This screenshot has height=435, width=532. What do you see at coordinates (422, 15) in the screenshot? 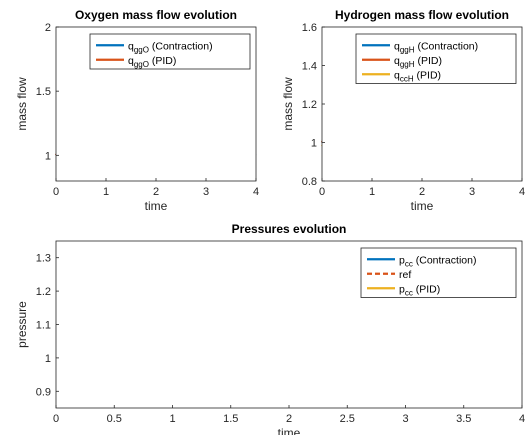
I see `chart-title: Hydrogen mass flow evolution` at bounding box center [422, 15].